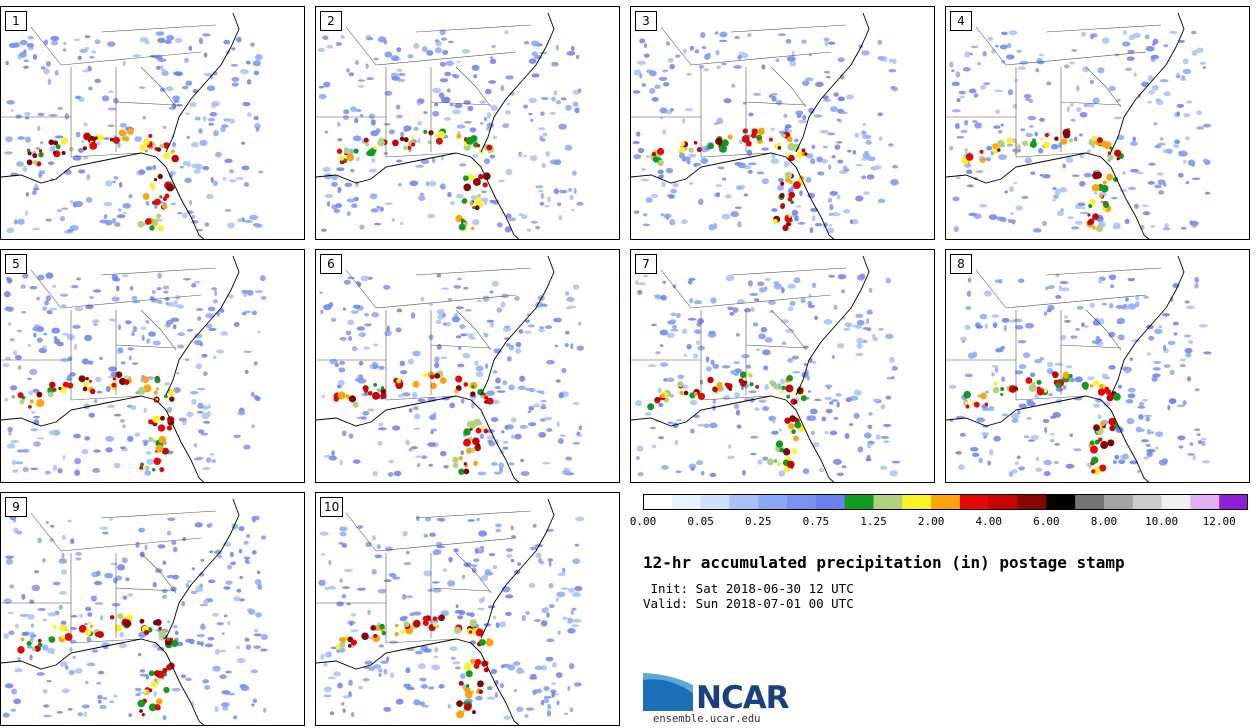 This screenshot has height=728, width=1260. Describe the element at coordinates (707, 719) in the screenshot. I see `ensemble-url: ensemble.ucar.edu` at that location.